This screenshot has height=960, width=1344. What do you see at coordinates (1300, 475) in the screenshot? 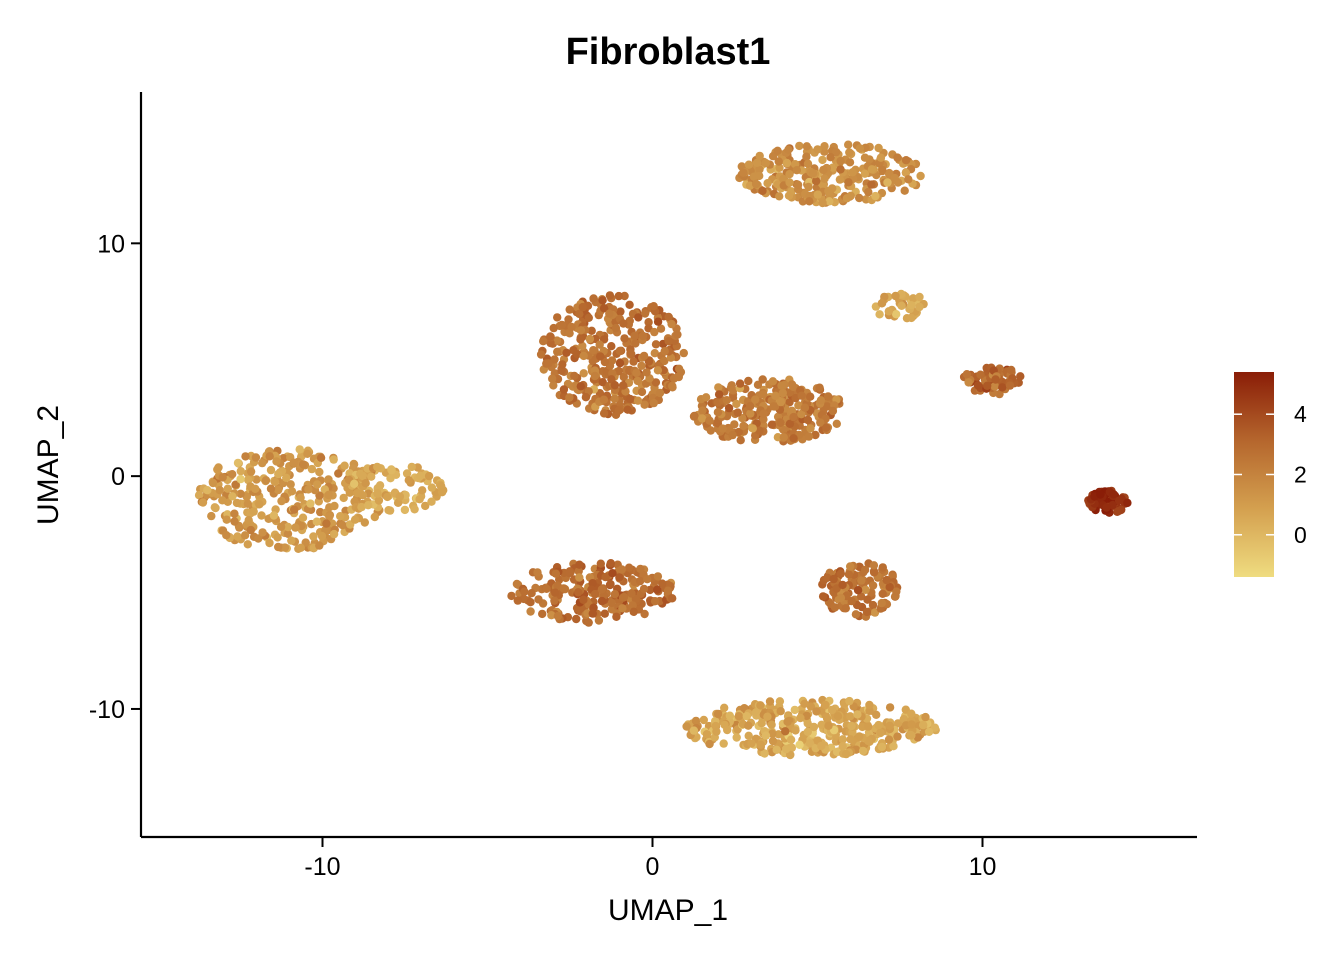
I see `colorbar-tick-label: 2` at bounding box center [1300, 475].